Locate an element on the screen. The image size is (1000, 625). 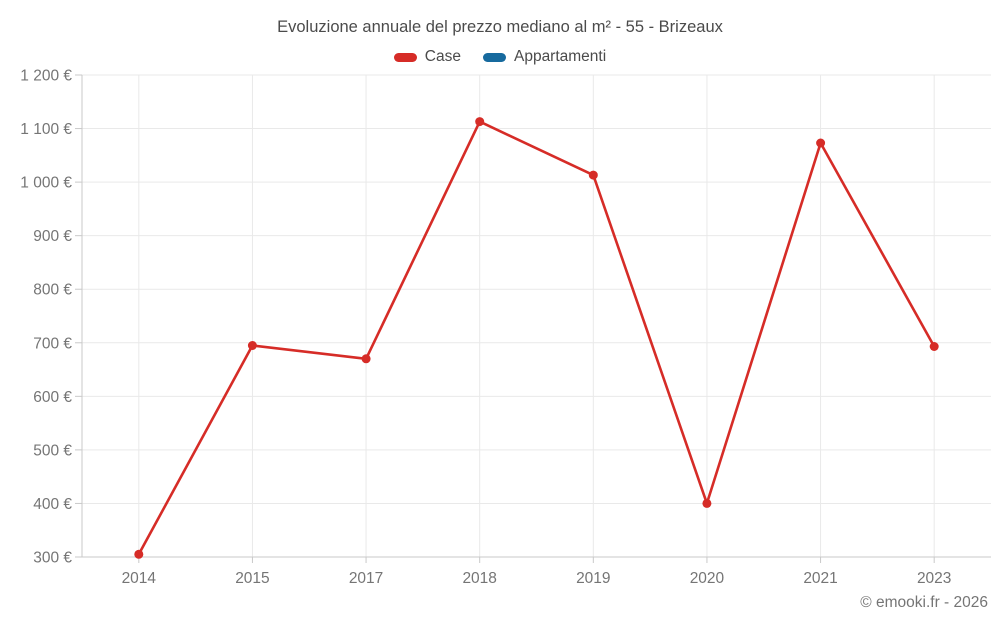
x-tick-label: 2017 is located at coordinates (366, 578).